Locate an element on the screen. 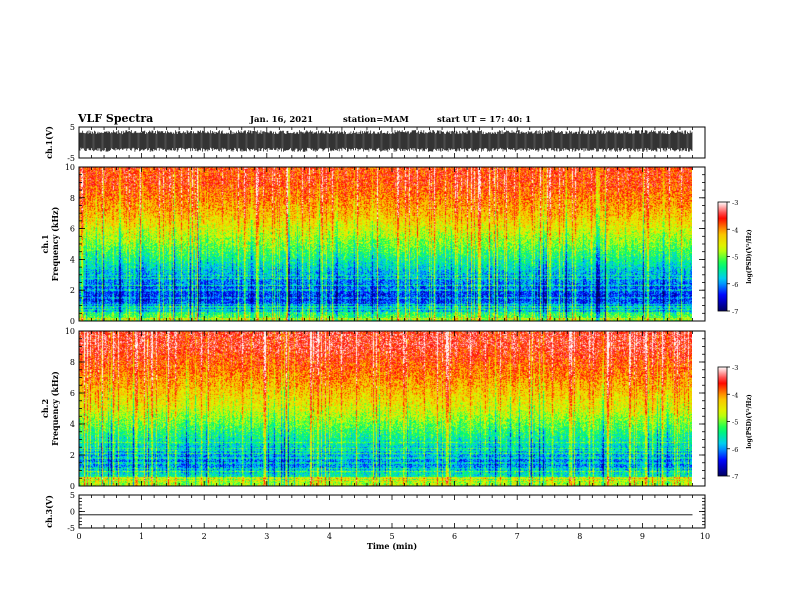 The image size is (792, 612). ch3-waveform-ylabel: ch.3(V) is located at coordinates (49, 511).